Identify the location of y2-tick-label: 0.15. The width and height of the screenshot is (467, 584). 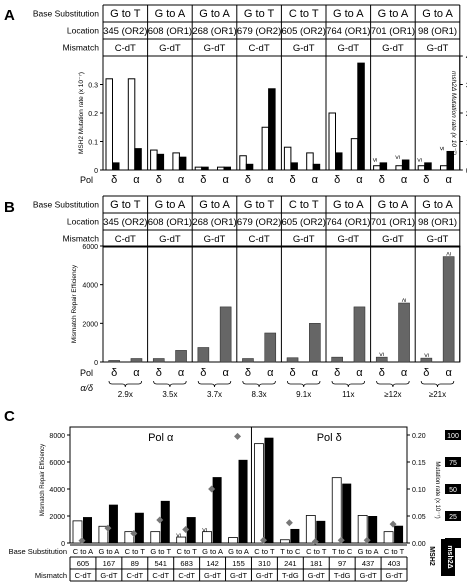
(419, 463).